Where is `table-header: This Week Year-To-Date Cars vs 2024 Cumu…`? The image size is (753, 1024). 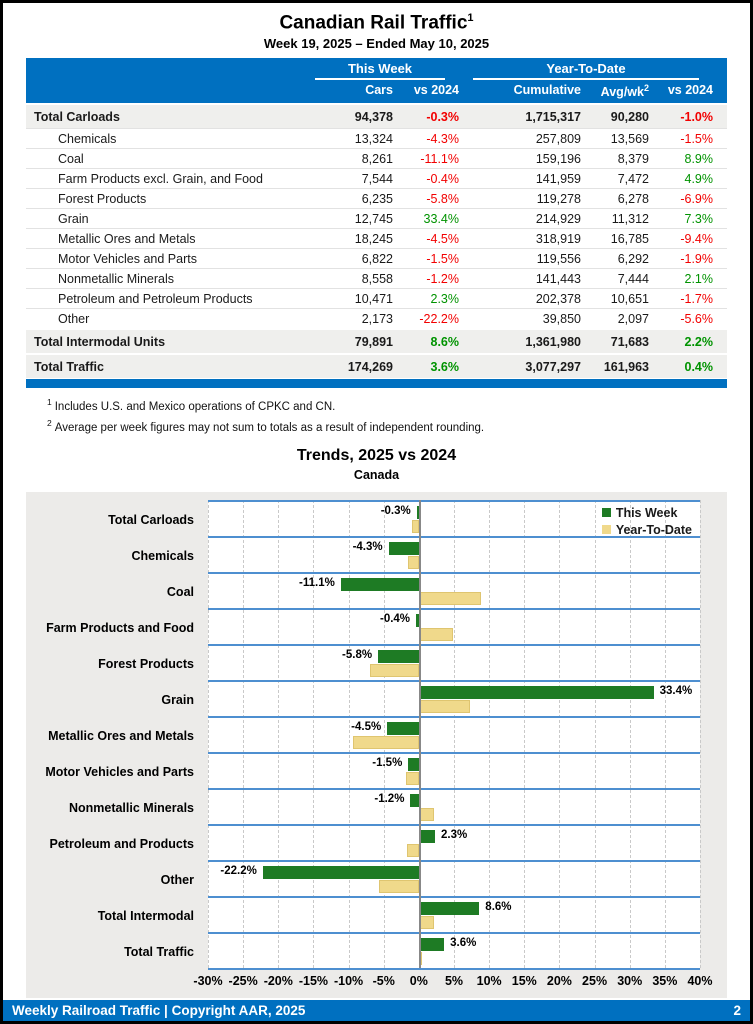
table-header: This Week Year-To-Date Cars vs 2024 Cumu… is located at coordinates (376, 81).